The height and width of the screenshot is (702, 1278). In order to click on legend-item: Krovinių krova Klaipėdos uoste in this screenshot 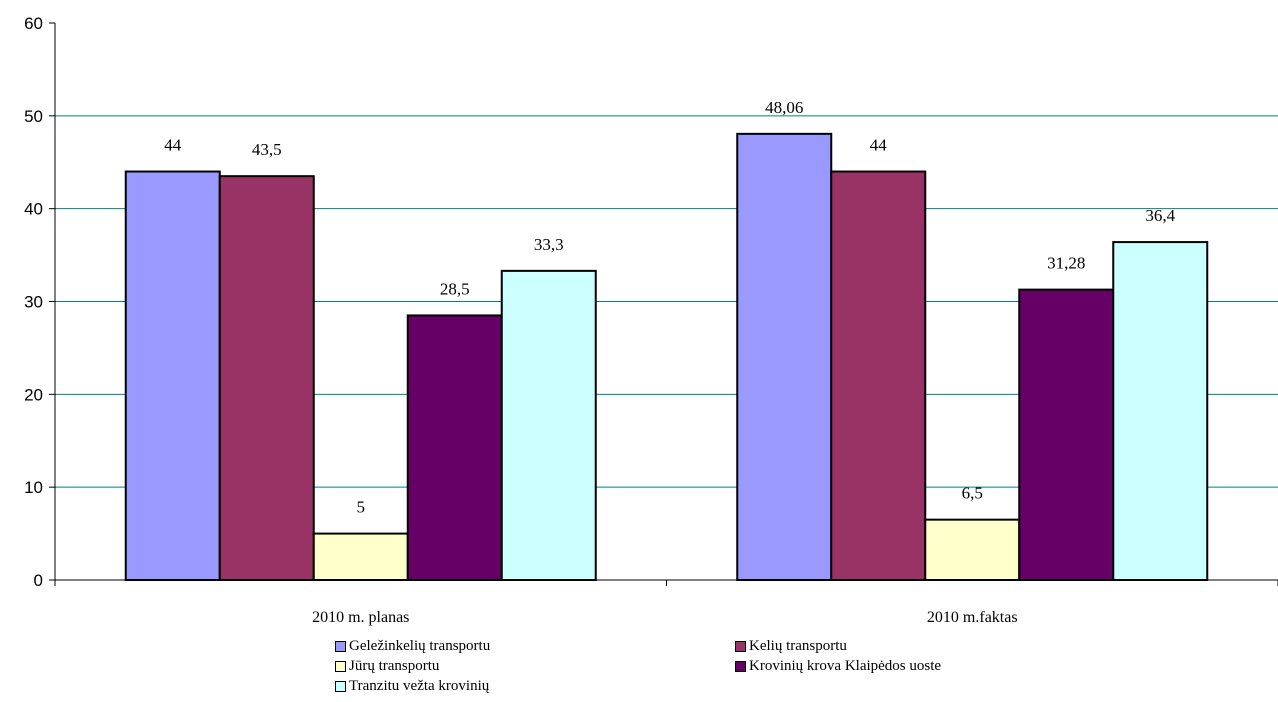, I will do `click(838, 666)`.